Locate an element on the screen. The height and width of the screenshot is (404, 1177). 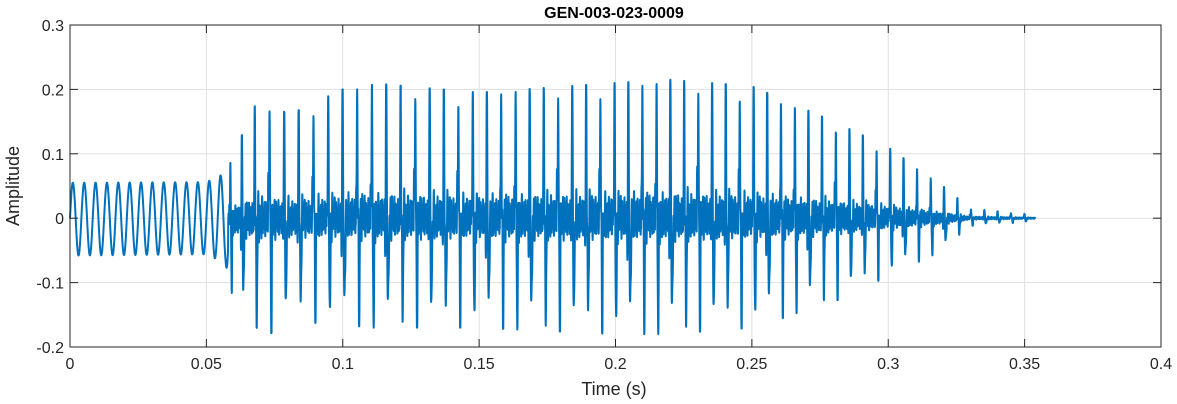
x-tick-label: 0.05 is located at coordinates (206, 364).